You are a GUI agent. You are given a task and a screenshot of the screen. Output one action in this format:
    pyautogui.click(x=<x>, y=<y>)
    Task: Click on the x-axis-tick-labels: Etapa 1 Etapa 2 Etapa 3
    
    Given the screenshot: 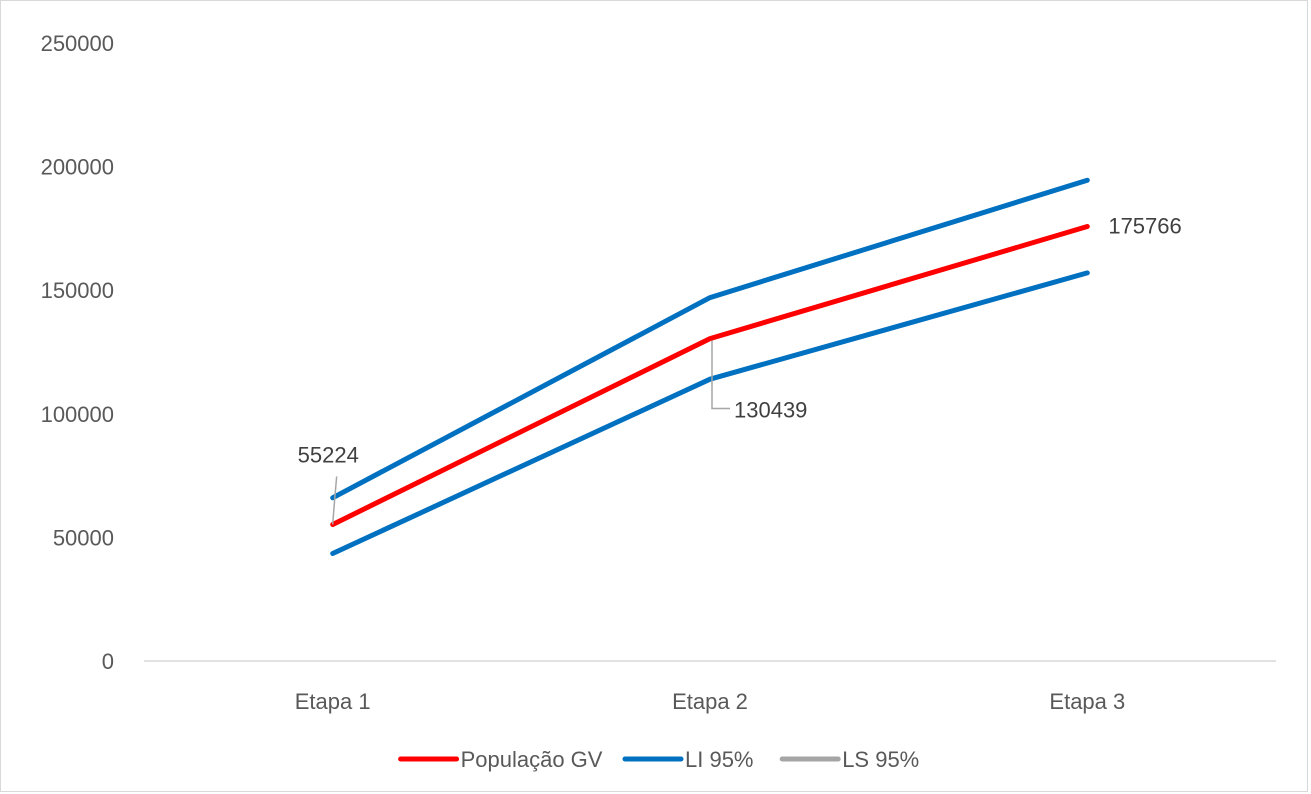 What is the action you would take?
    pyautogui.click(x=710, y=701)
    